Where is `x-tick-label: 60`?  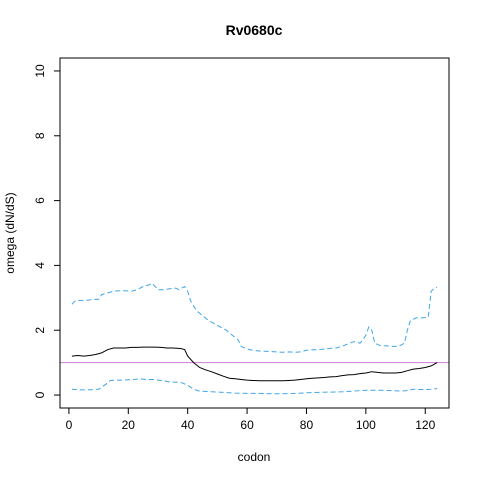
x-tick-label: 60 is located at coordinates (247, 425).